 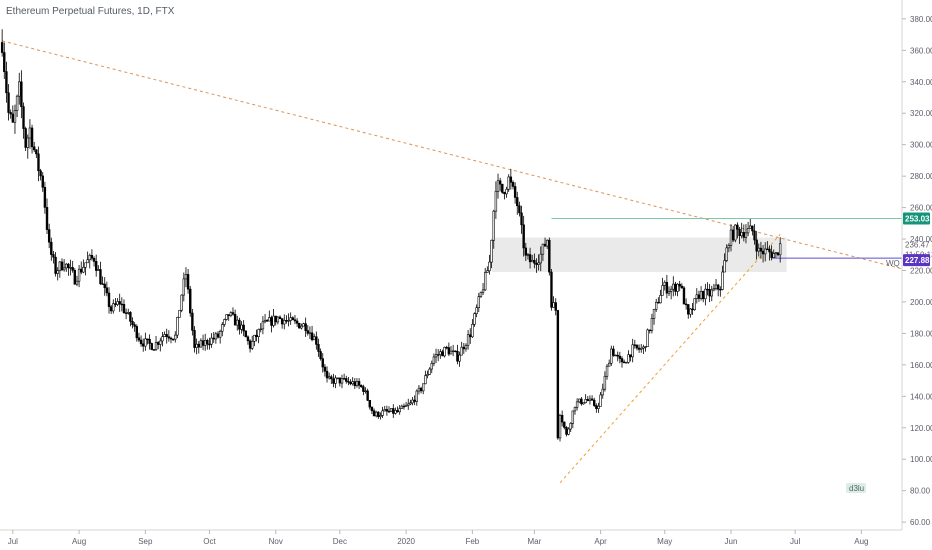 I want to click on price-tick-label: 220.00, so click(x=921, y=271).